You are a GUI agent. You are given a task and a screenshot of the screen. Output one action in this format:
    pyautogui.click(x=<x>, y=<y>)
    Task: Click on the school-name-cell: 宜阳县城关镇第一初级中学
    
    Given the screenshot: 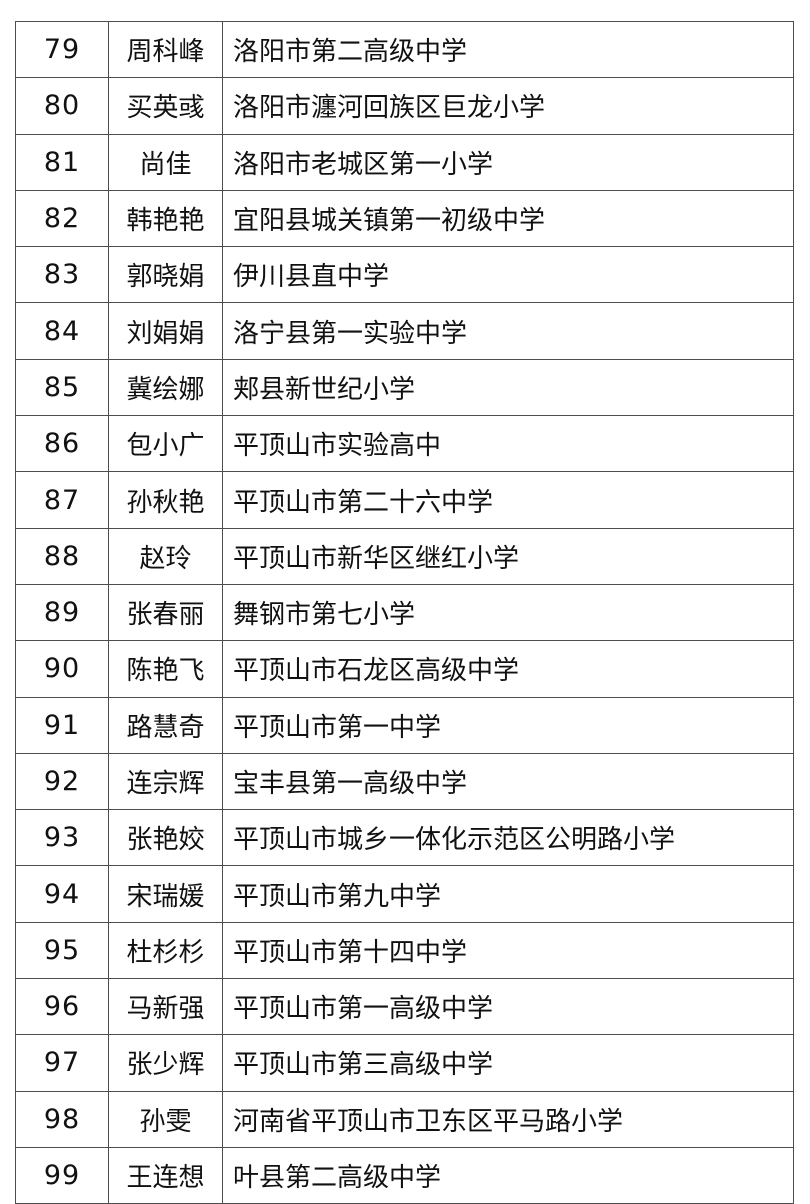 What is the action you would take?
    pyautogui.click(x=508, y=218)
    